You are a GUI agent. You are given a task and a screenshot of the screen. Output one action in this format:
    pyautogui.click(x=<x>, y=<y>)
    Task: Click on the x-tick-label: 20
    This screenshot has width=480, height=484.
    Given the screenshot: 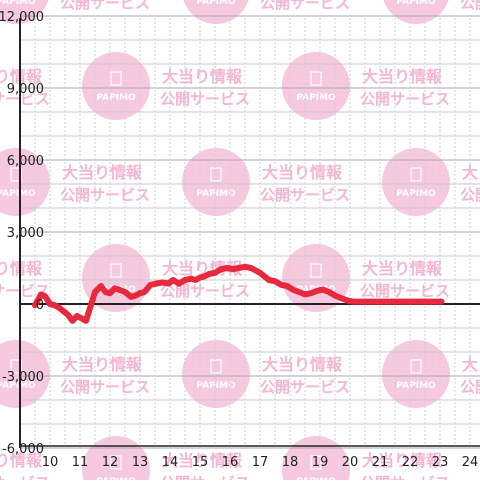 What is the action you would take?
    pyautogui.click(x=350, y=462)
    